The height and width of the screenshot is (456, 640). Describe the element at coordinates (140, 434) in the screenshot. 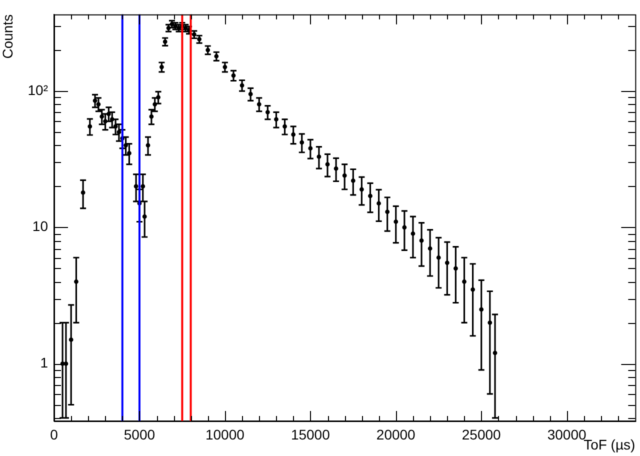

I see `x-tick-label: 5000` at that location.